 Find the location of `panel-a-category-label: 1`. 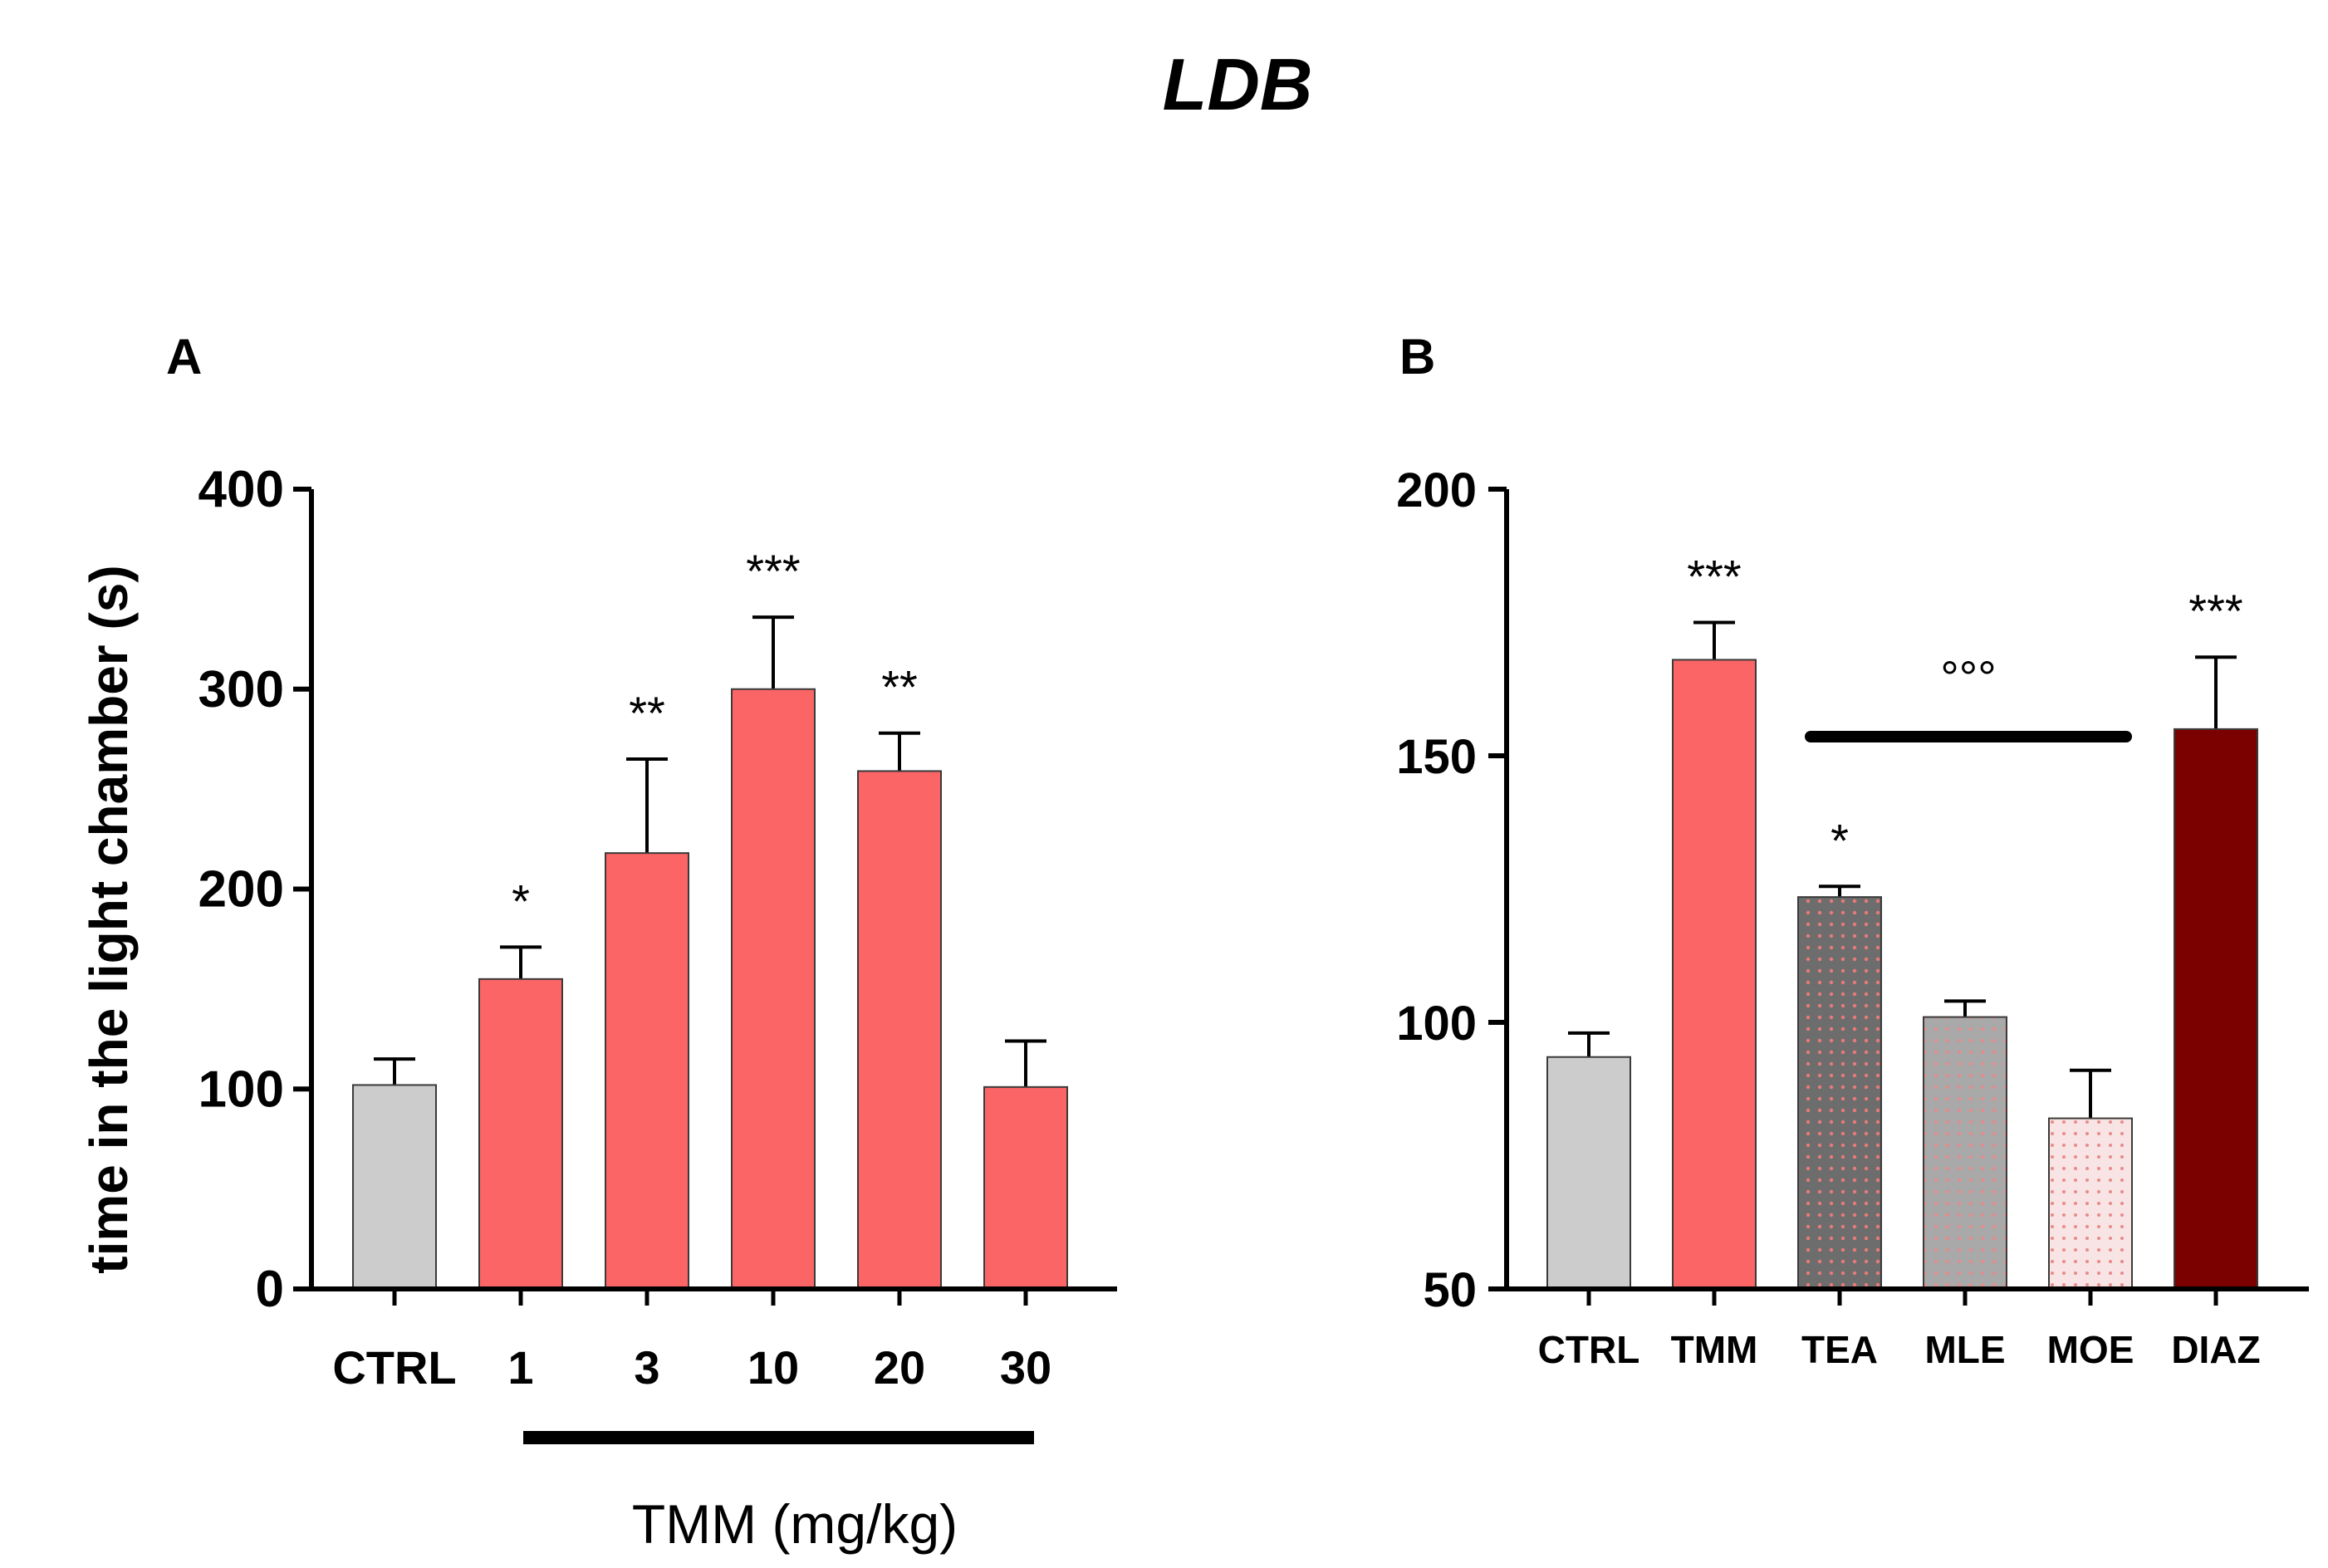

panel-a-category-label: 1 is located at coordinates (520, 1367).